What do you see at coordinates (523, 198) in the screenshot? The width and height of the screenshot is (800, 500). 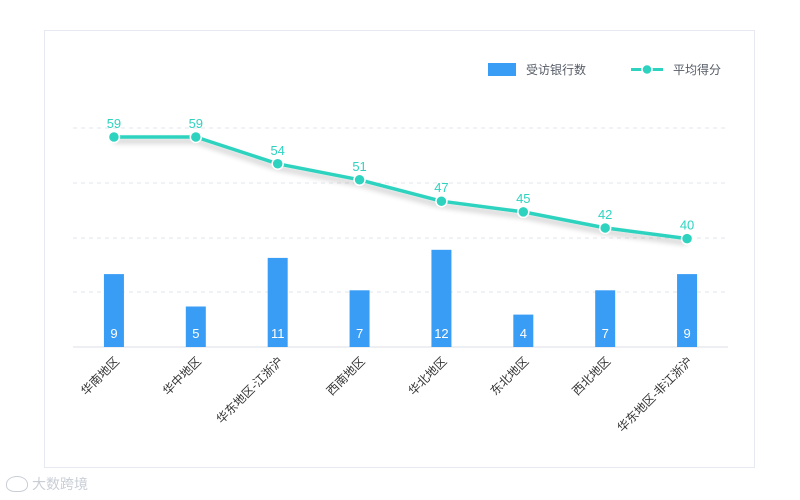 I see `score-value-label-5: 45` at bounding box center [523, 198].